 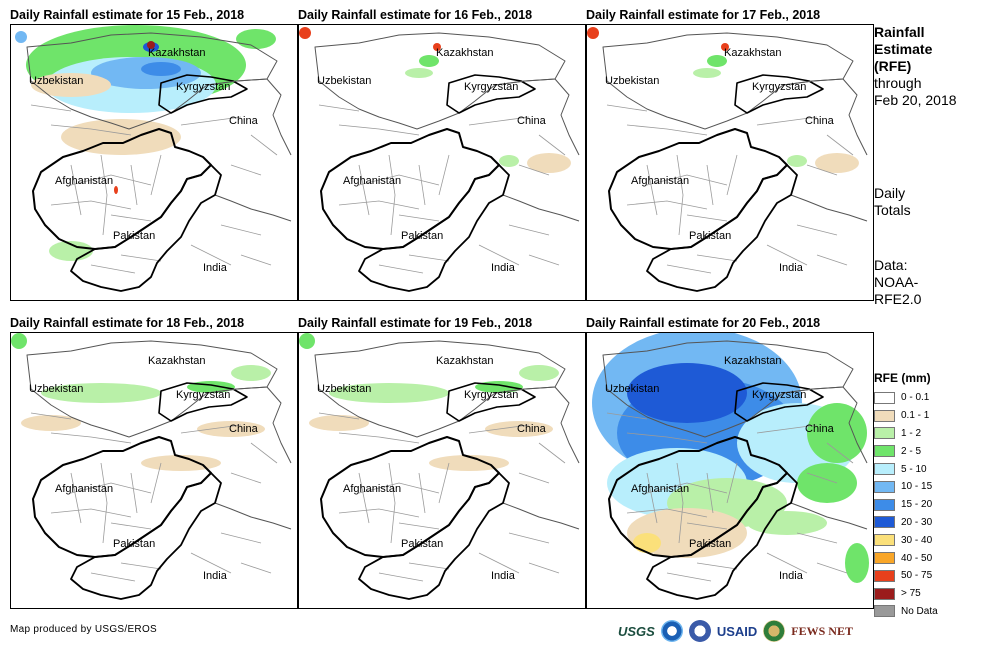 What do you see at coordinates (491, 395) in the screenshot?
I see `country-label-kyrgyzstan: Kyrgyzstan` at bounding box center [491, 395].